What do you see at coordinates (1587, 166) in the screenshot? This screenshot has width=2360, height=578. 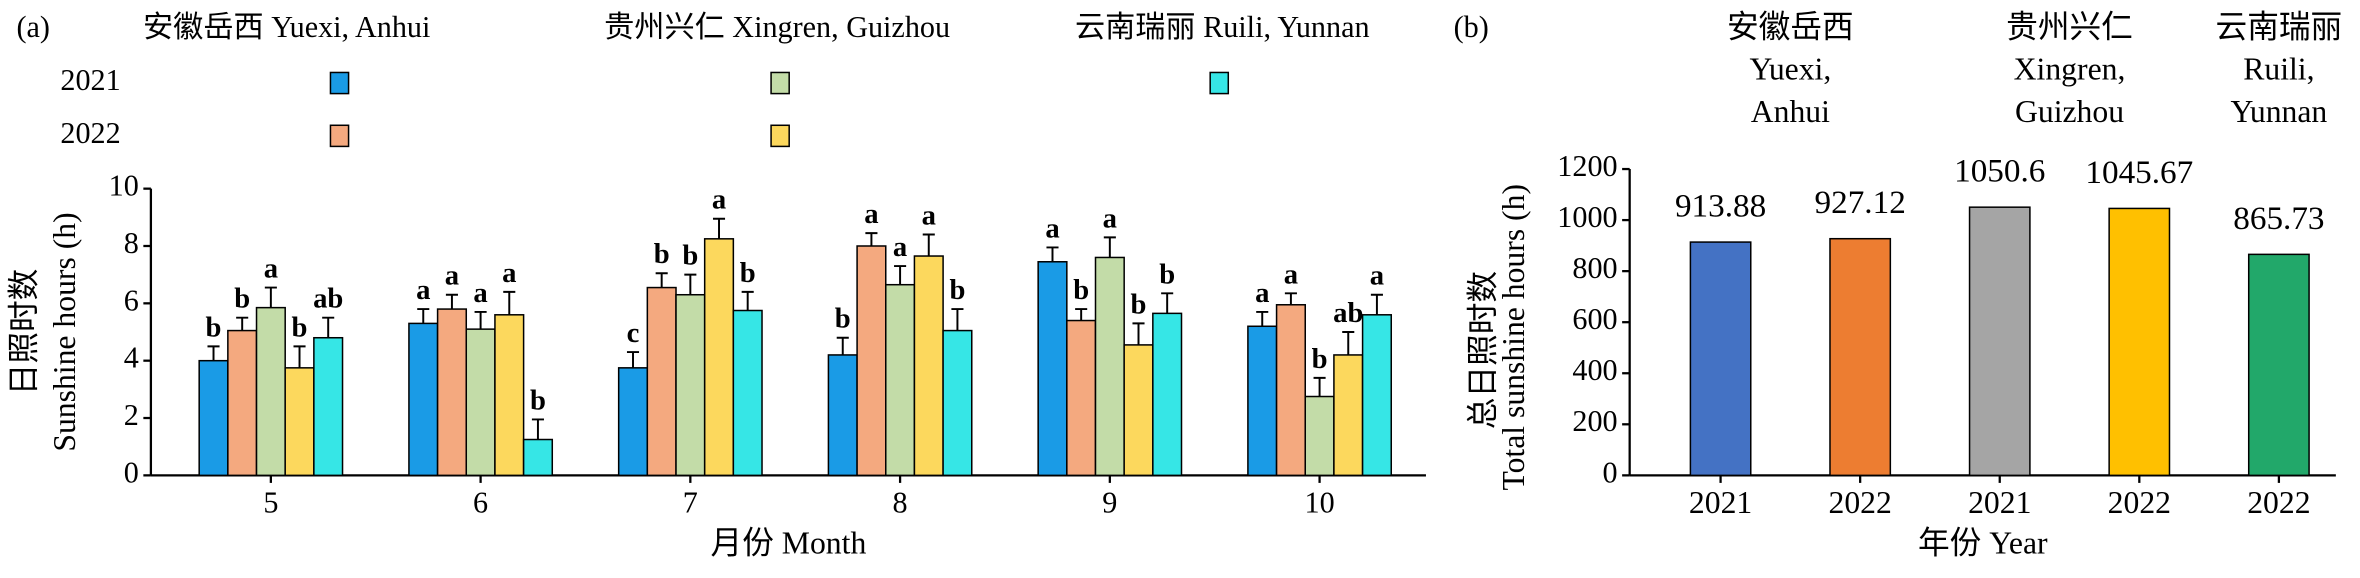 I see `y-tick-label: 1200` at bounding box center [1587, 166].